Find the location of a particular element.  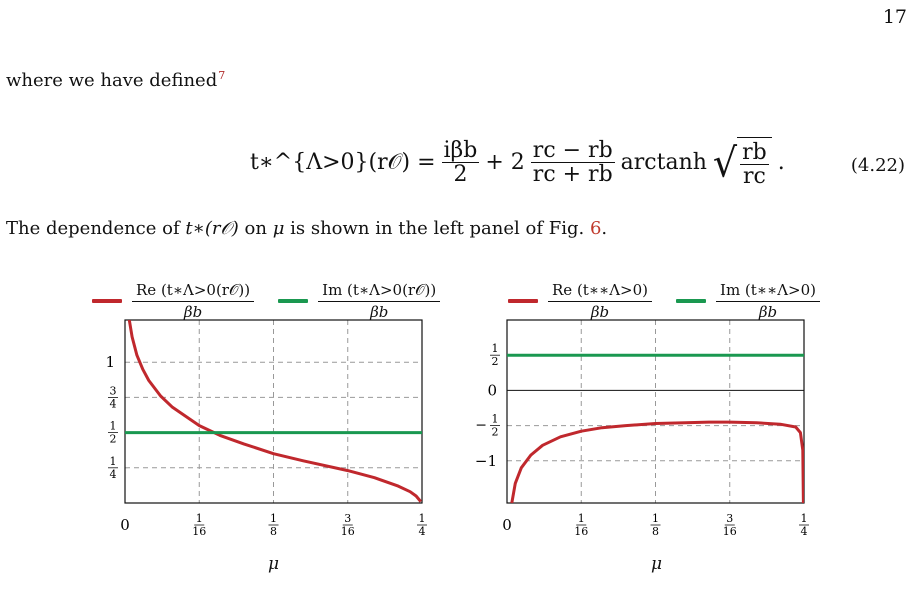

intro-paragraph: where we have defined7 is located at coordinates (116, 81).